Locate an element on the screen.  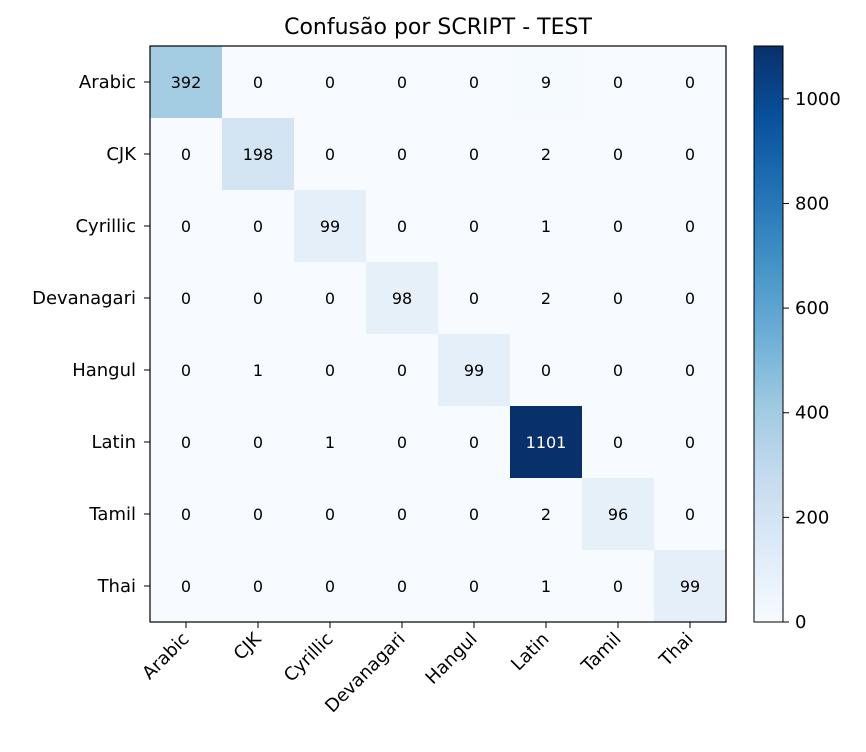
y-tick-label: CJK is located at coordinates (121, 154).